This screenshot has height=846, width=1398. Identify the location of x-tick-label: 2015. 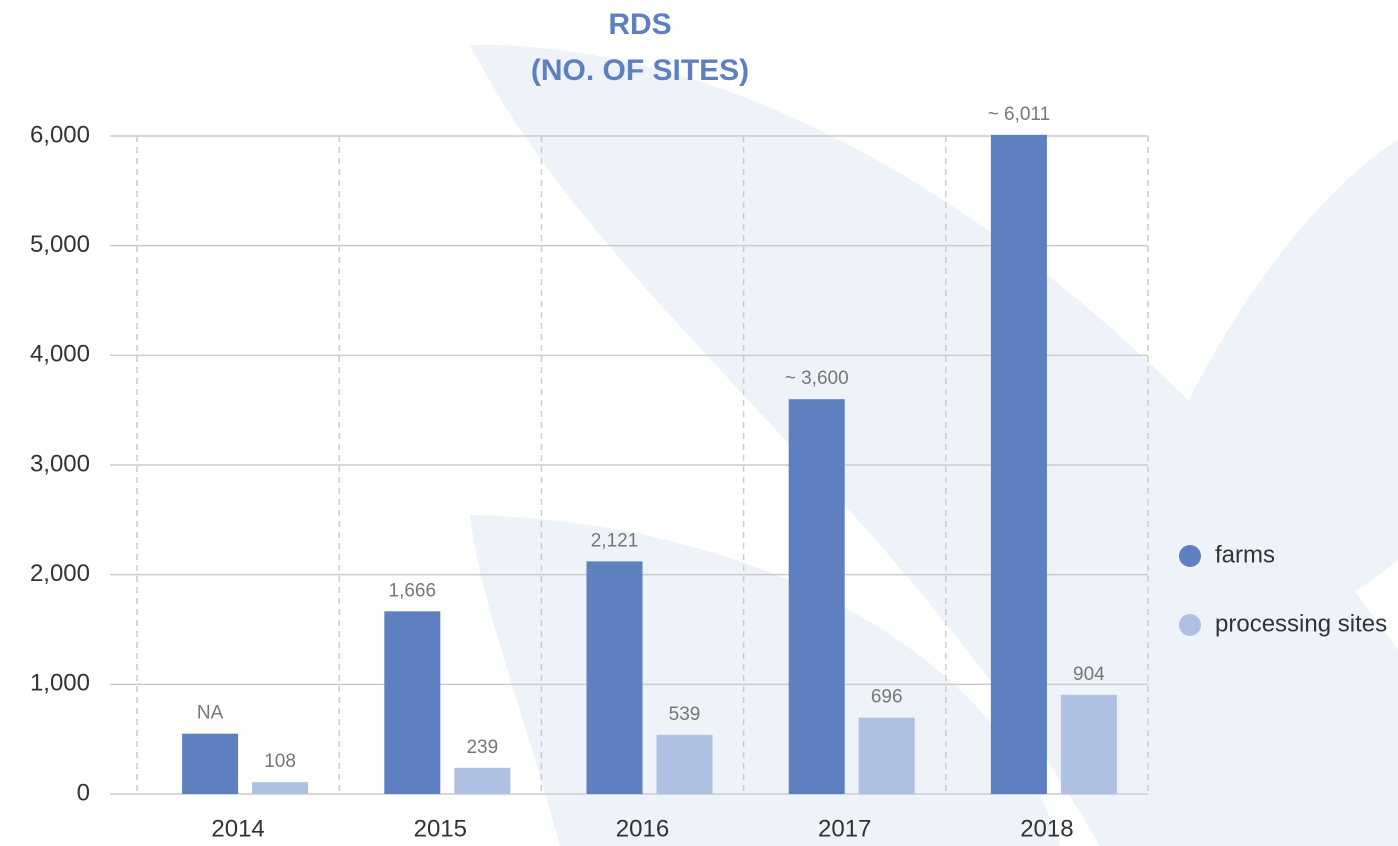
(440, 828).